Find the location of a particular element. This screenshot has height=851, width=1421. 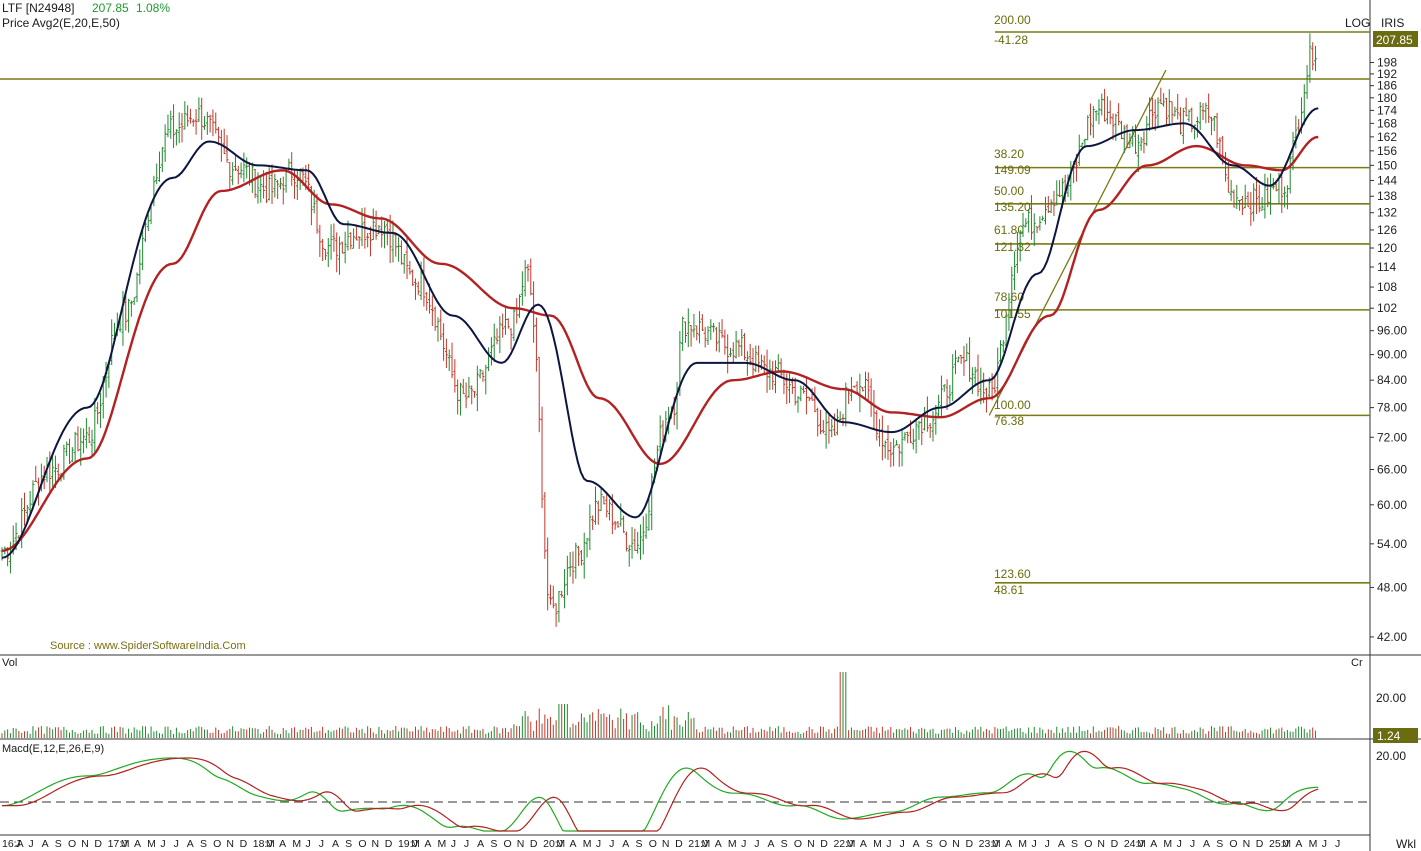

fib-level-price: 76.38 is located at coordinates (1009, 421).